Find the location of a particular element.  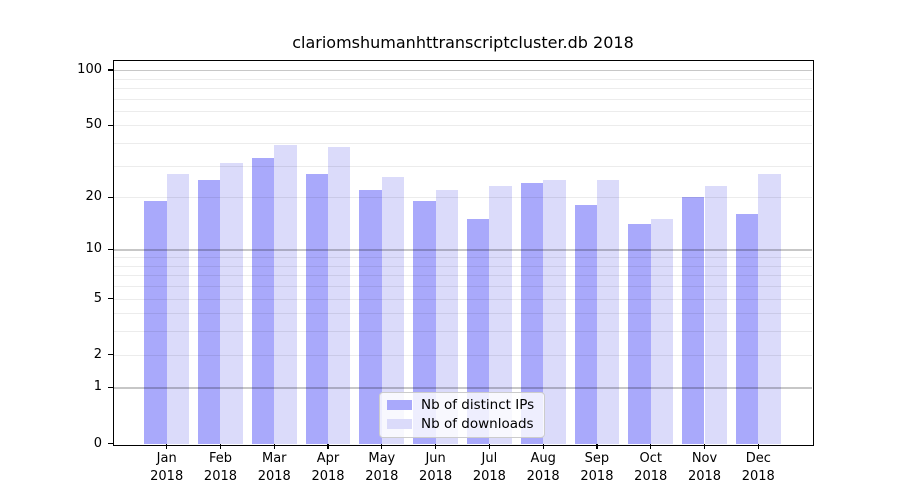

x-tick-label-sep: Sep 2018 is located at coordinates (597, 467).